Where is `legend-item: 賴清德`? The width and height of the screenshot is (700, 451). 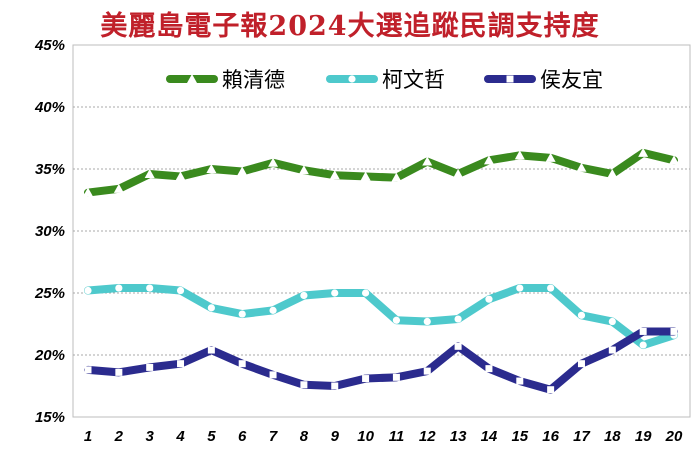
legend-item: 賴清德 is located at coordinates (225, 80).